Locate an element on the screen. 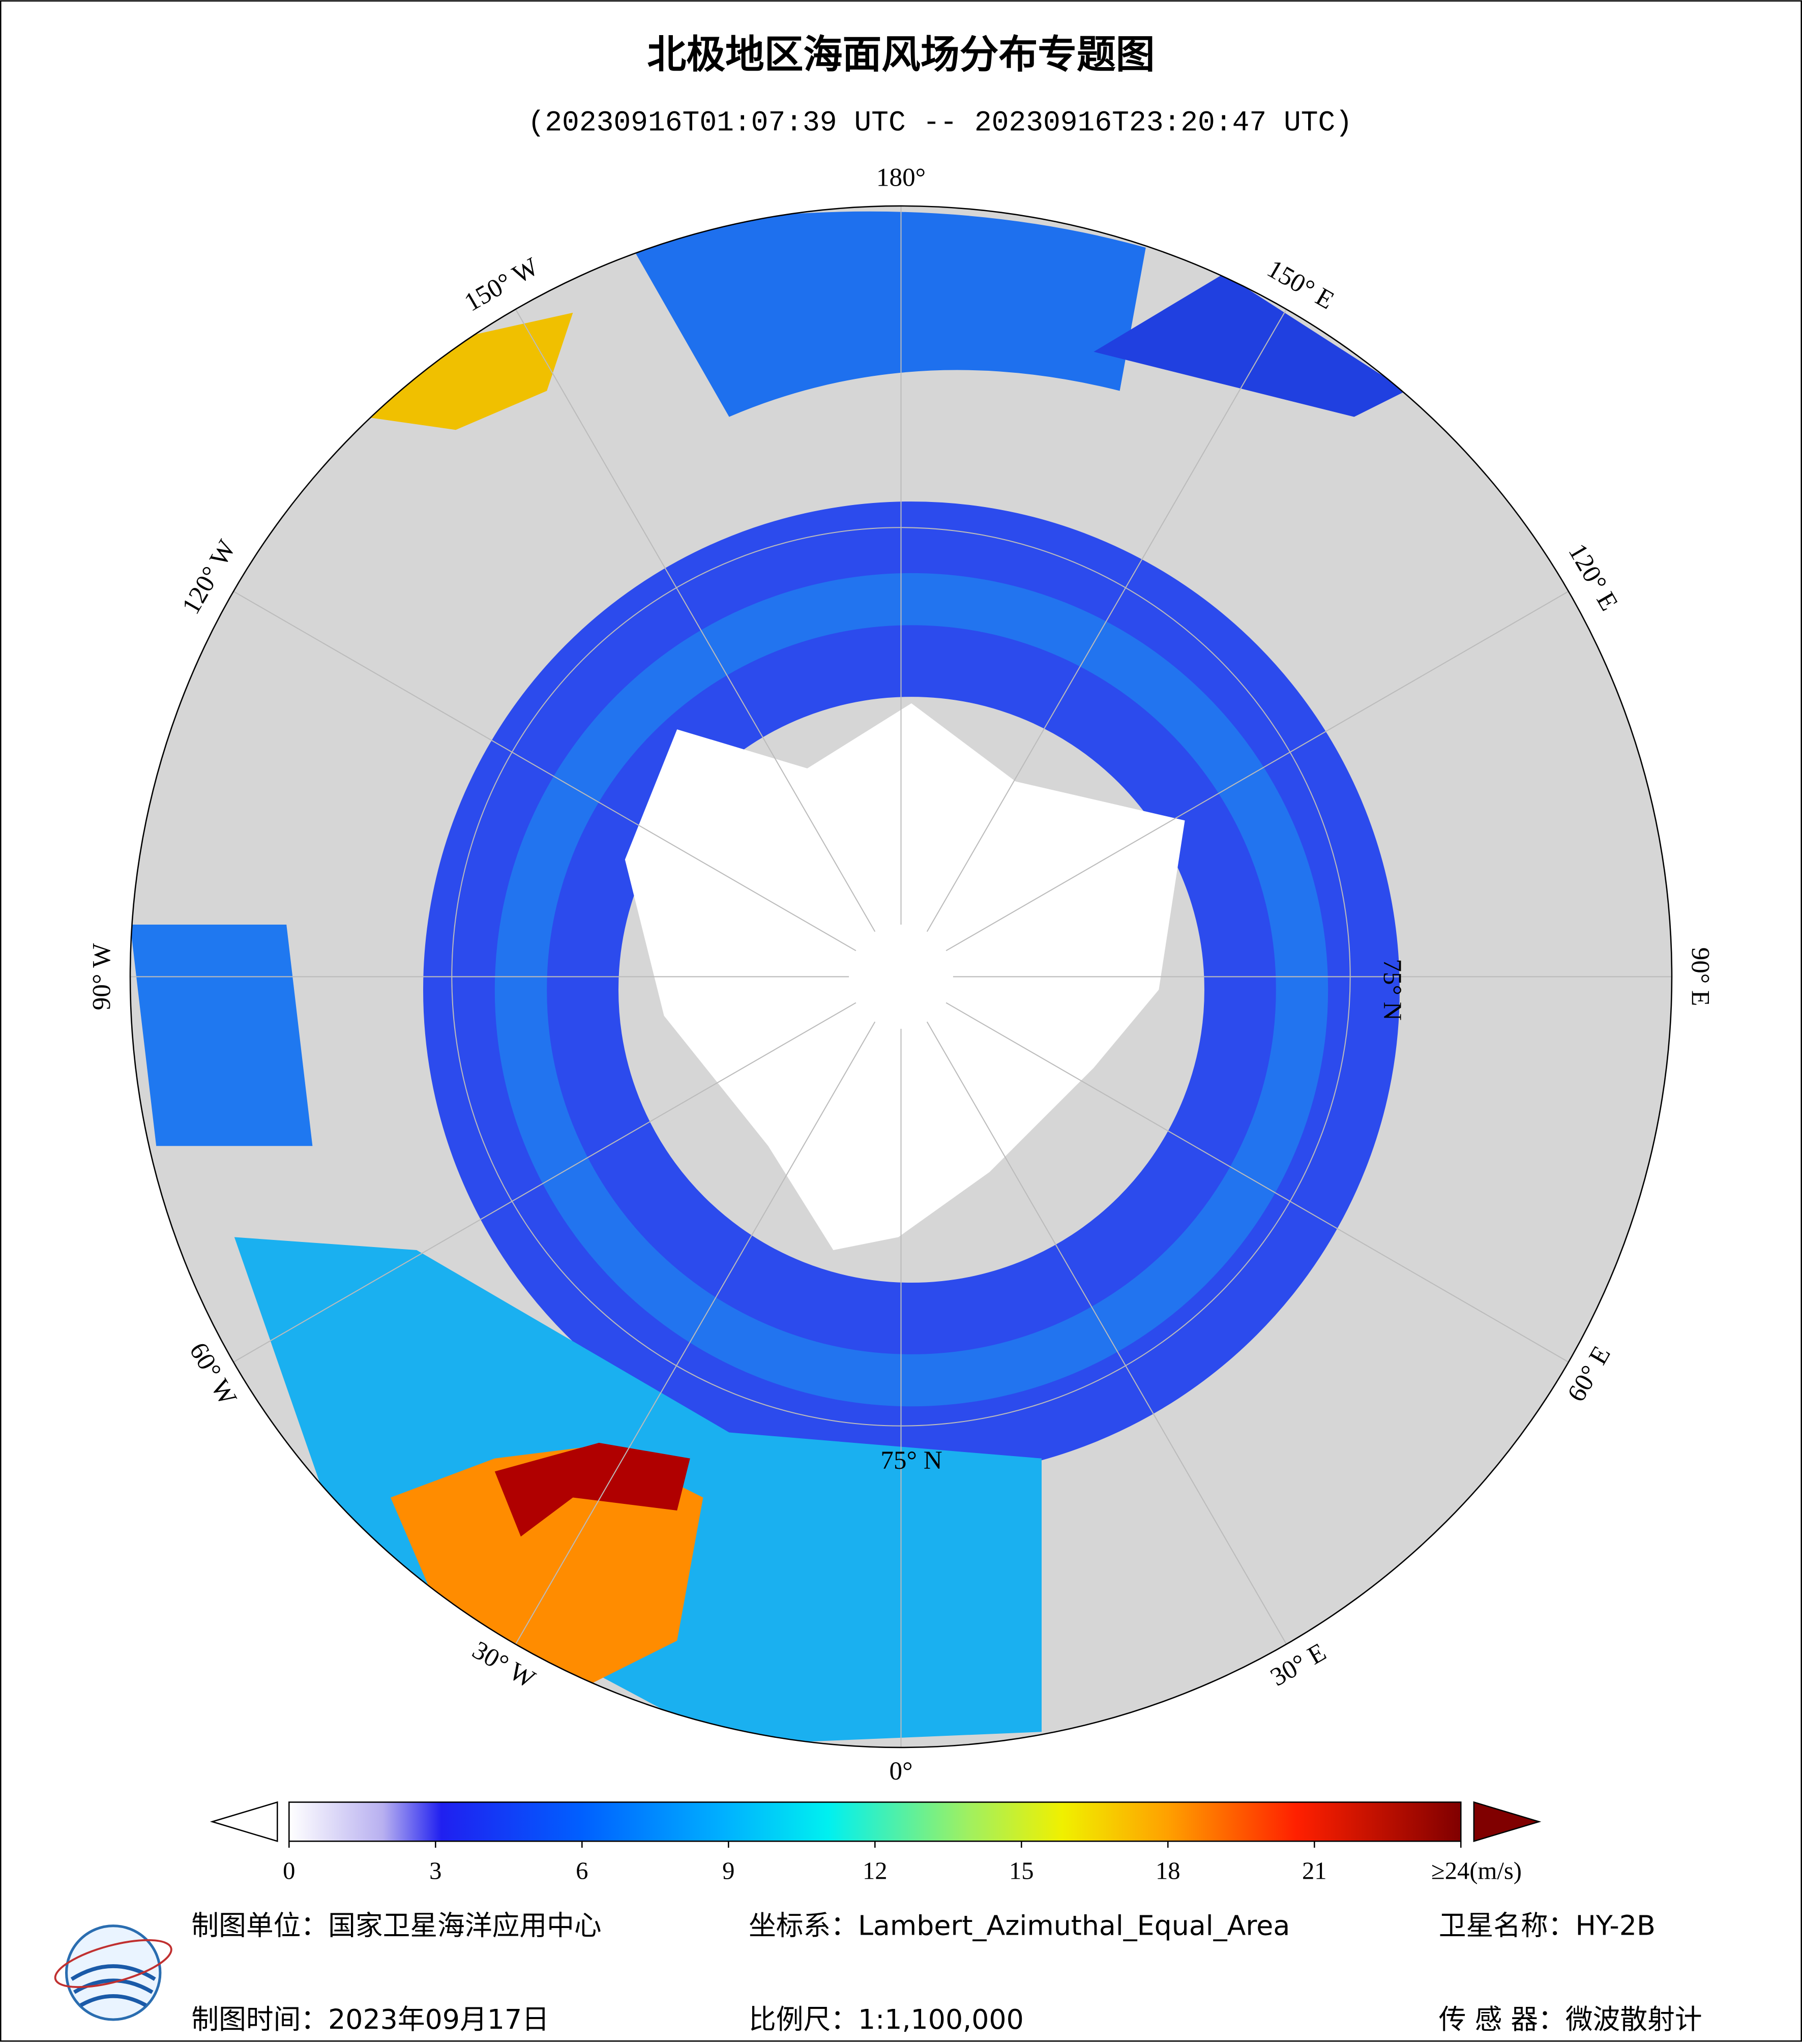  colorbar-tick-label: 6 is located at coordinates (582, 1871).